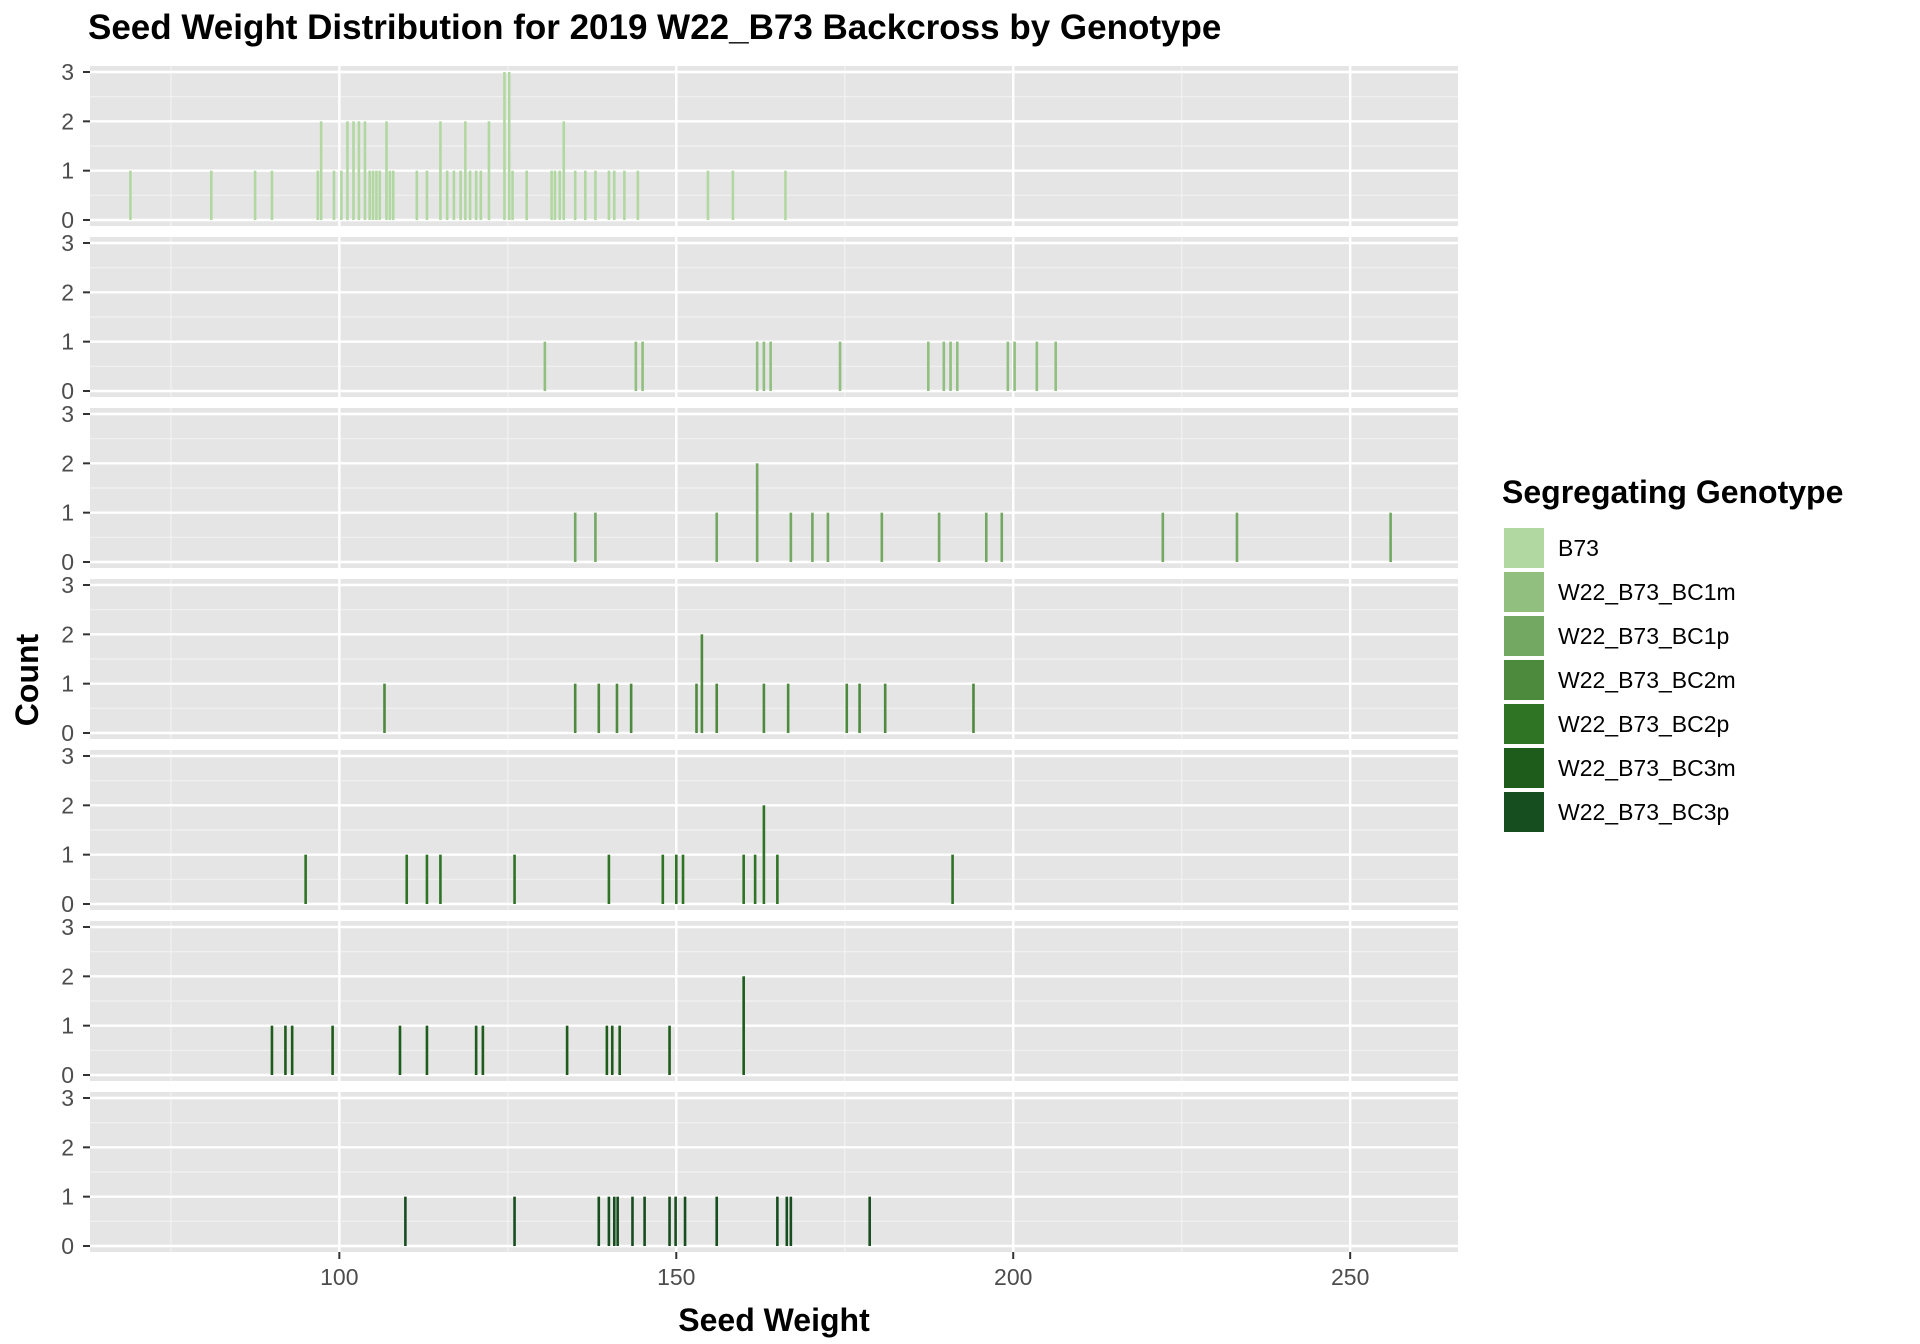 The height and width of the screenshot is (1344, 1920). I want to click on legend-label: W22_B73_BC2p, so click(1643, 724).